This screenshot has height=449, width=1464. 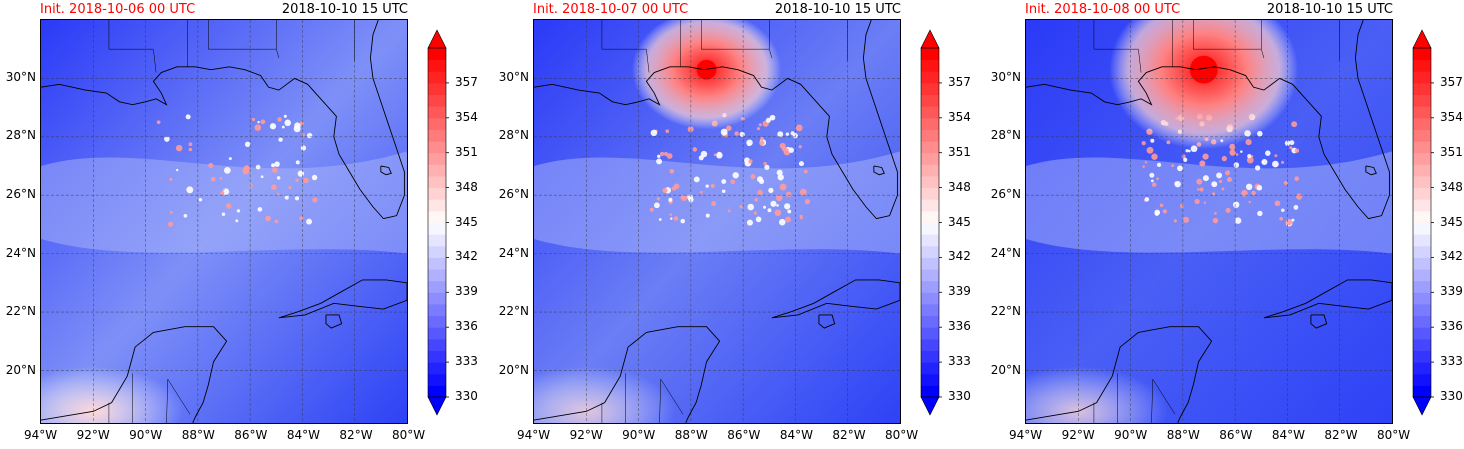 I want to click on longitude-label: 88°W, so click(x=198, y=435).